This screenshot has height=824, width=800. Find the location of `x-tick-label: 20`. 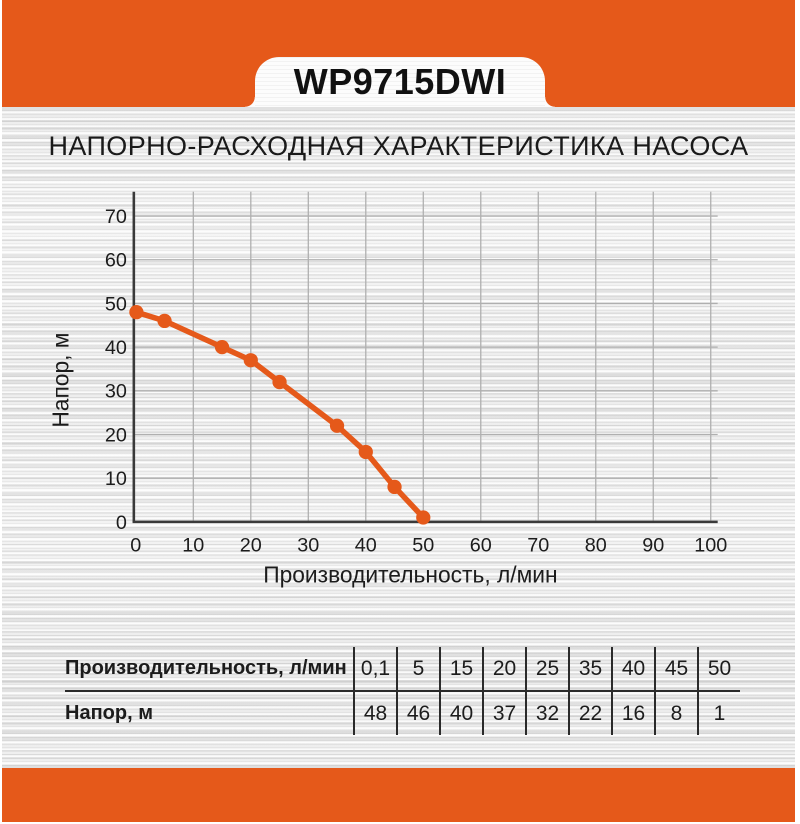

x-tick-label: 20 is located at coordinates (251, 546).